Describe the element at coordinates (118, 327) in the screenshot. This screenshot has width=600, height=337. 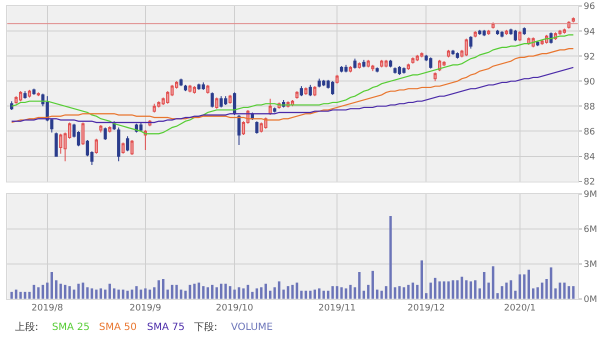
I see `text: SMA 50` at that location.